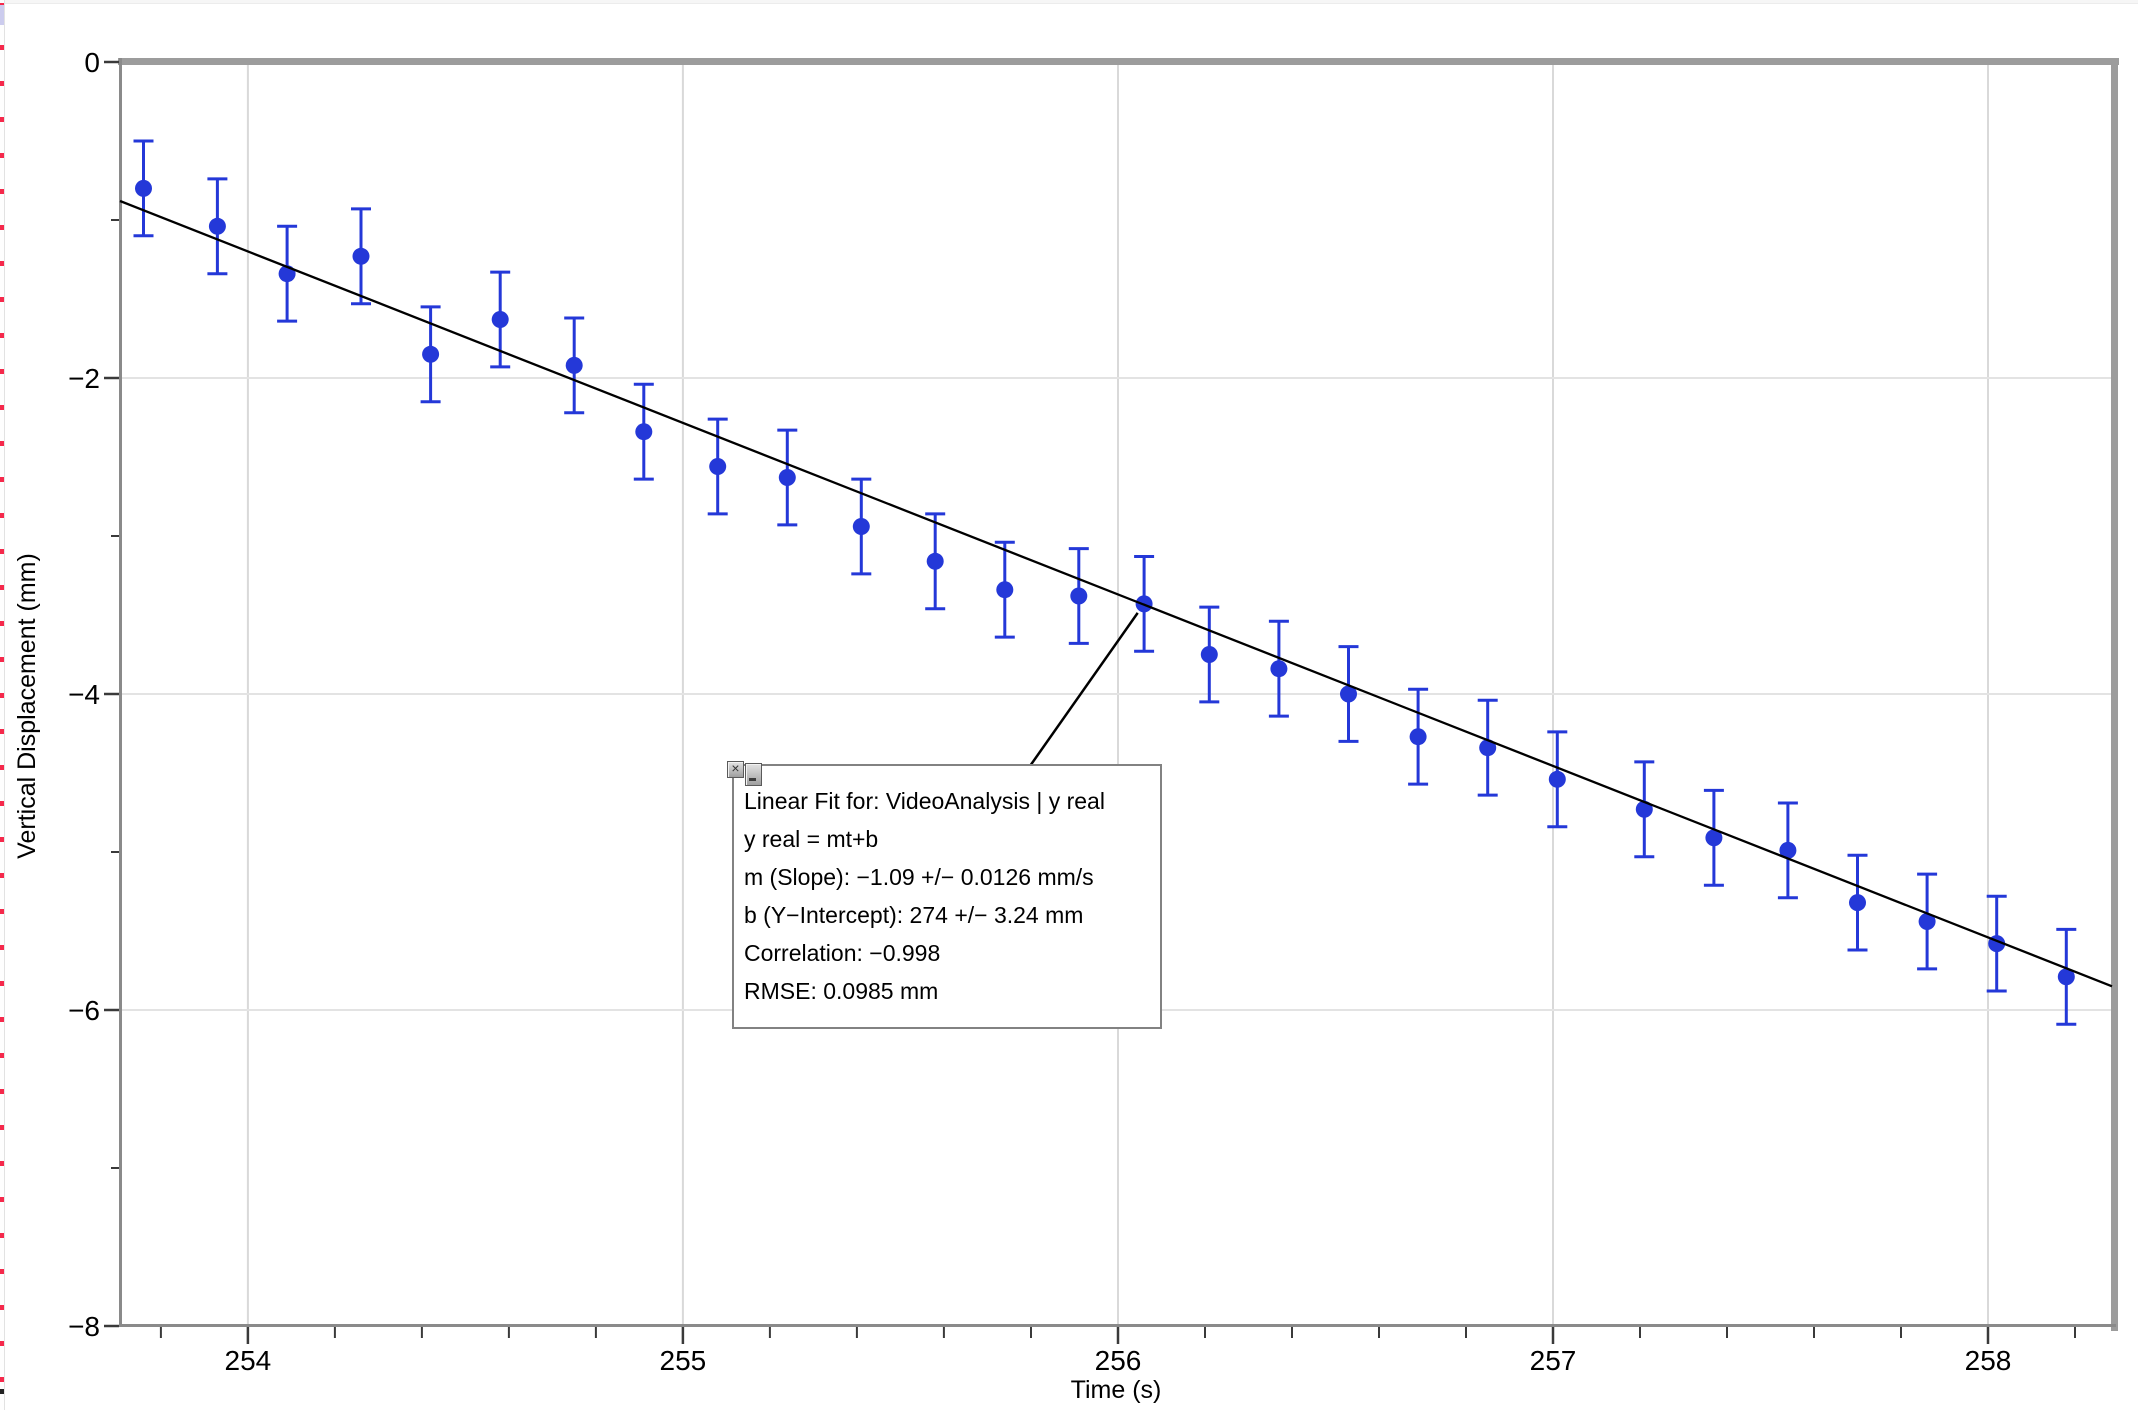 The width and height of the screenshot is (2138, 1410). I want to click on video-ruler-end-mark, so click(2, 1391).